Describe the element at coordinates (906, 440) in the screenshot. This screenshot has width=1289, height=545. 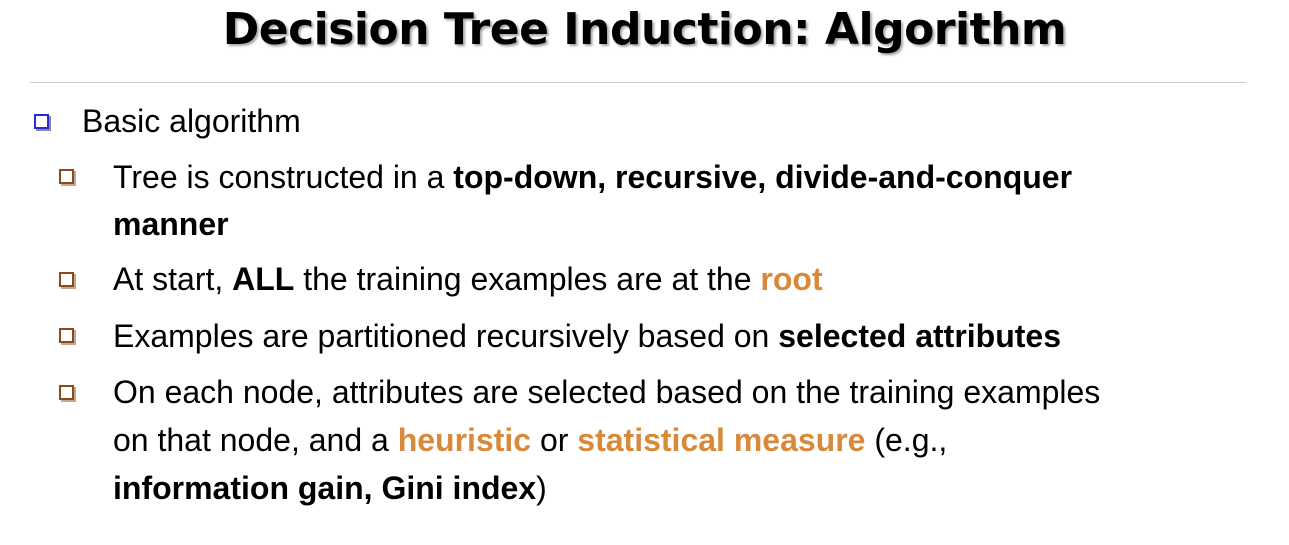
I see `sub-item-4-text-e: (e.g.,` at that location.